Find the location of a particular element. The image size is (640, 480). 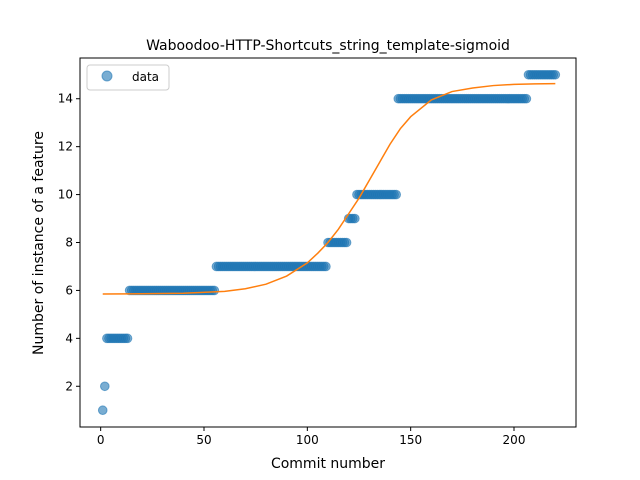

y-tick-label: 14 is located at coordinates (65, 99).